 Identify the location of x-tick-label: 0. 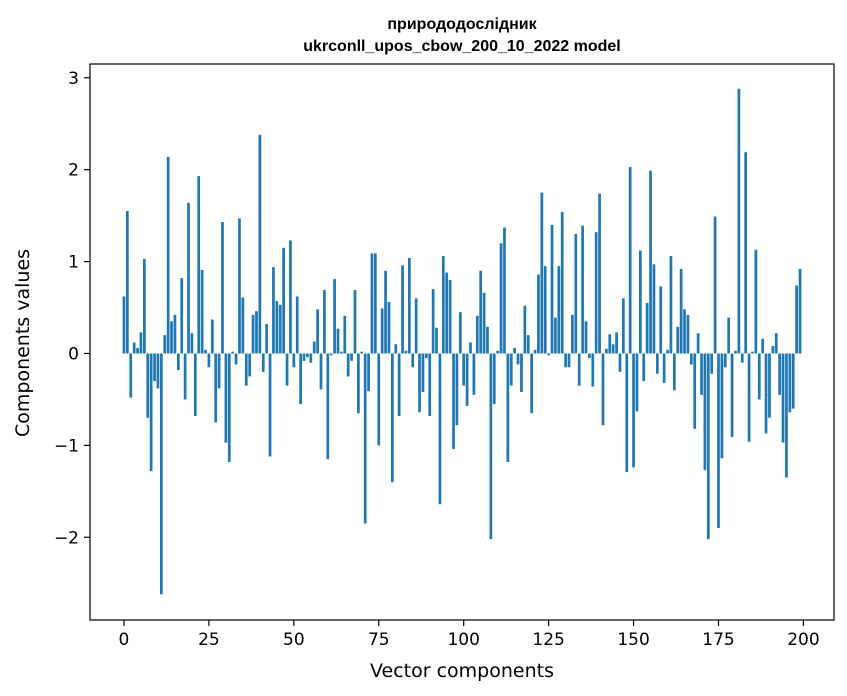
(124, 640).